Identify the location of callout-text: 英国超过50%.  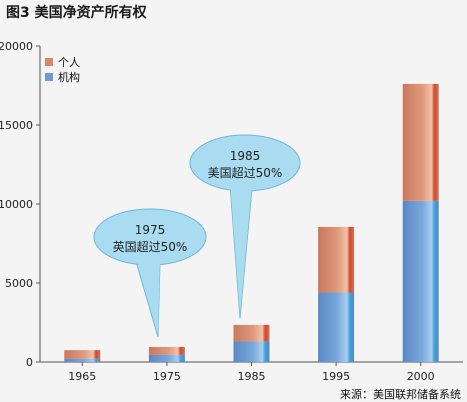
(150, 246).